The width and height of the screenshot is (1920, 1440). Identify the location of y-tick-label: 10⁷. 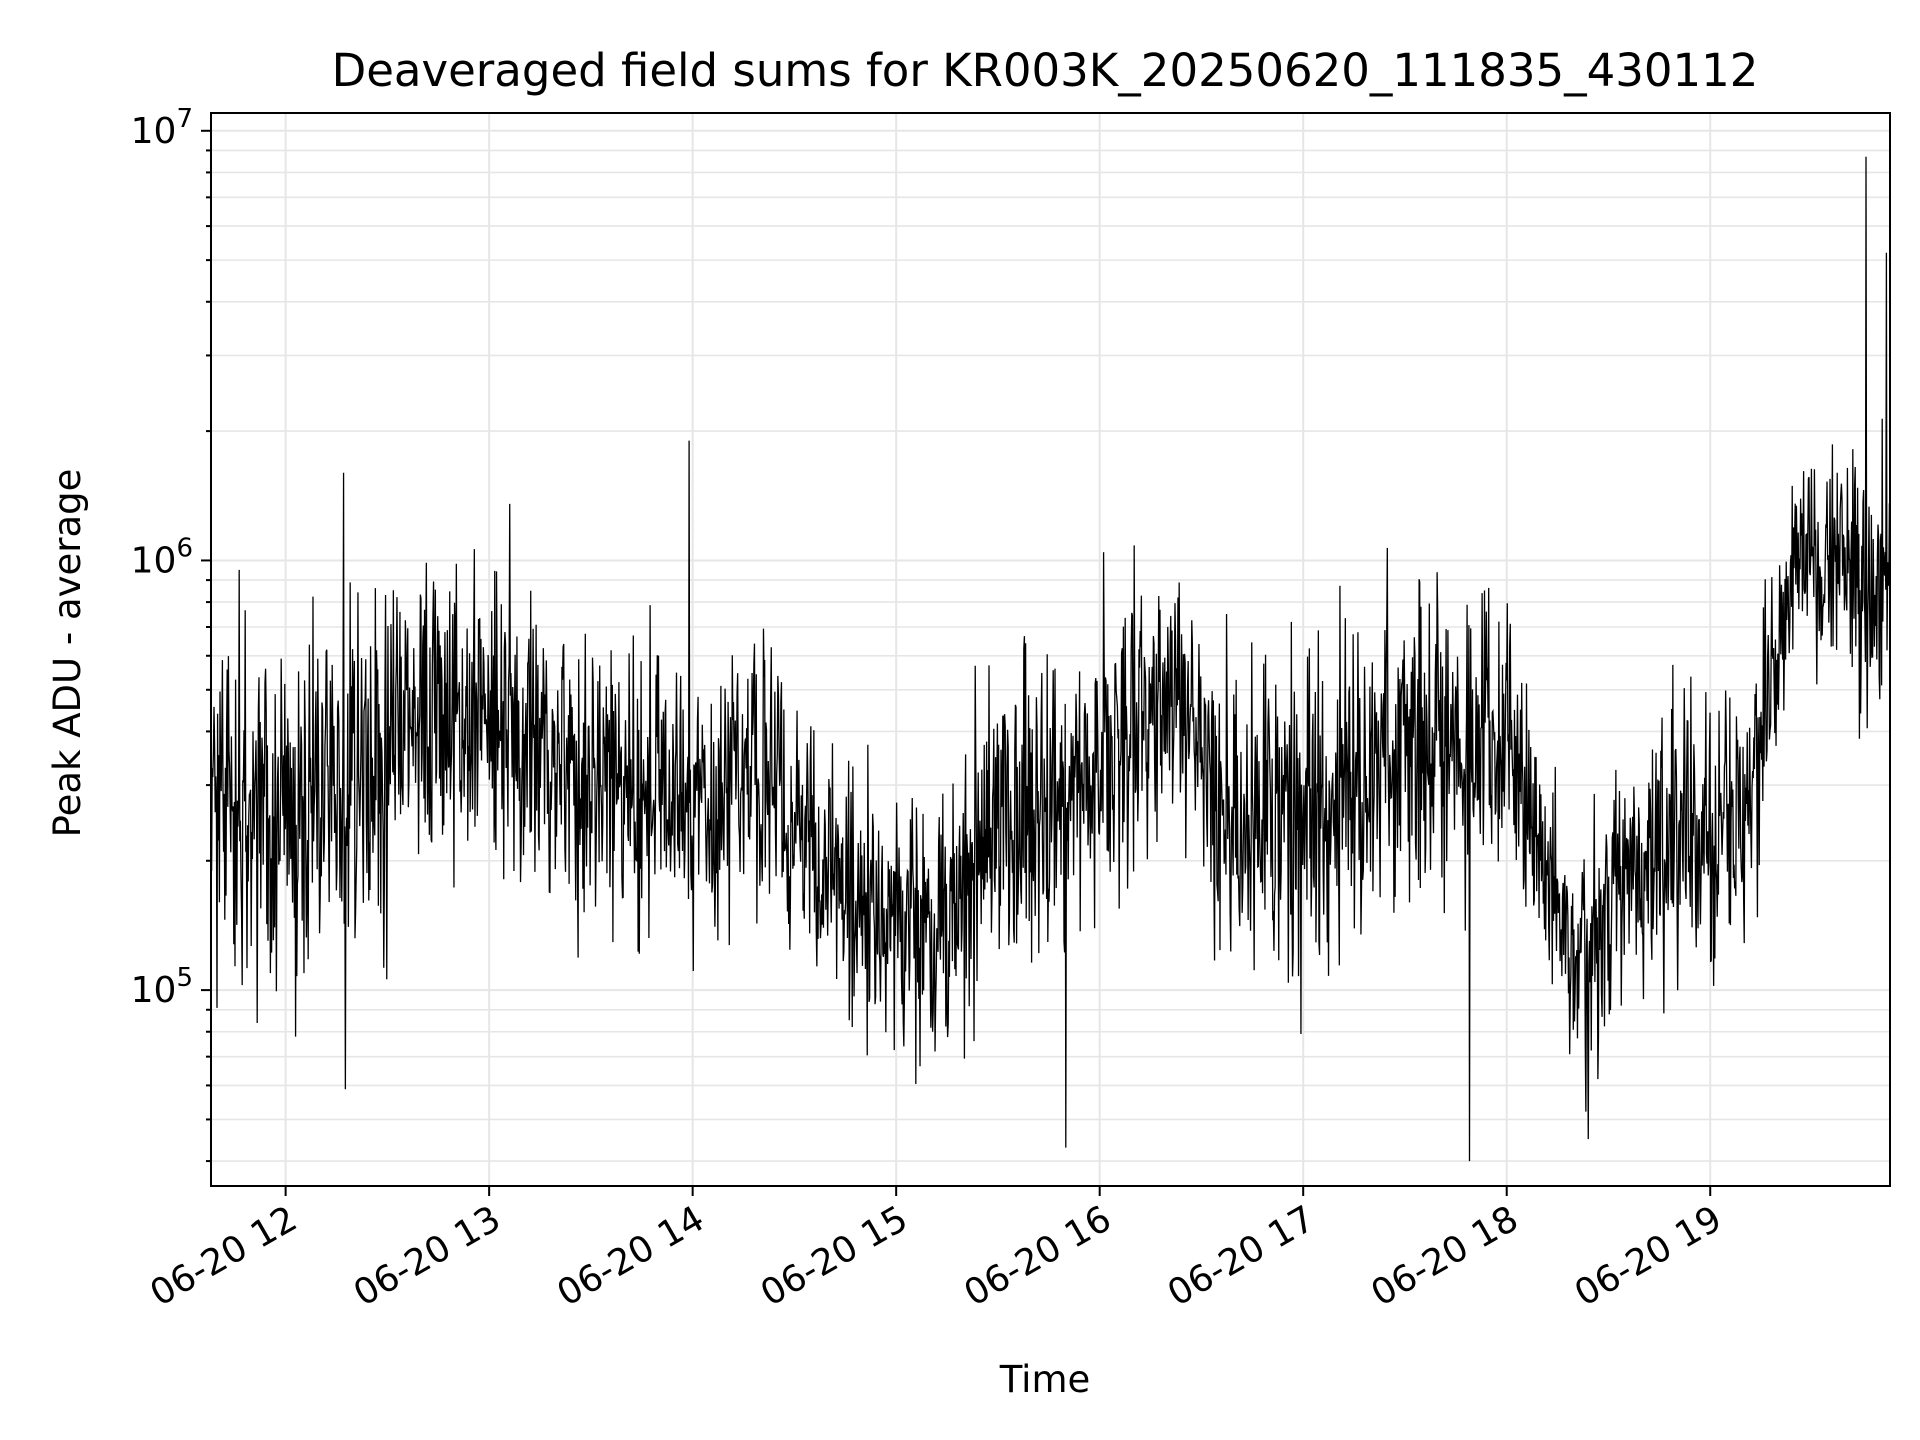
(162, 128).